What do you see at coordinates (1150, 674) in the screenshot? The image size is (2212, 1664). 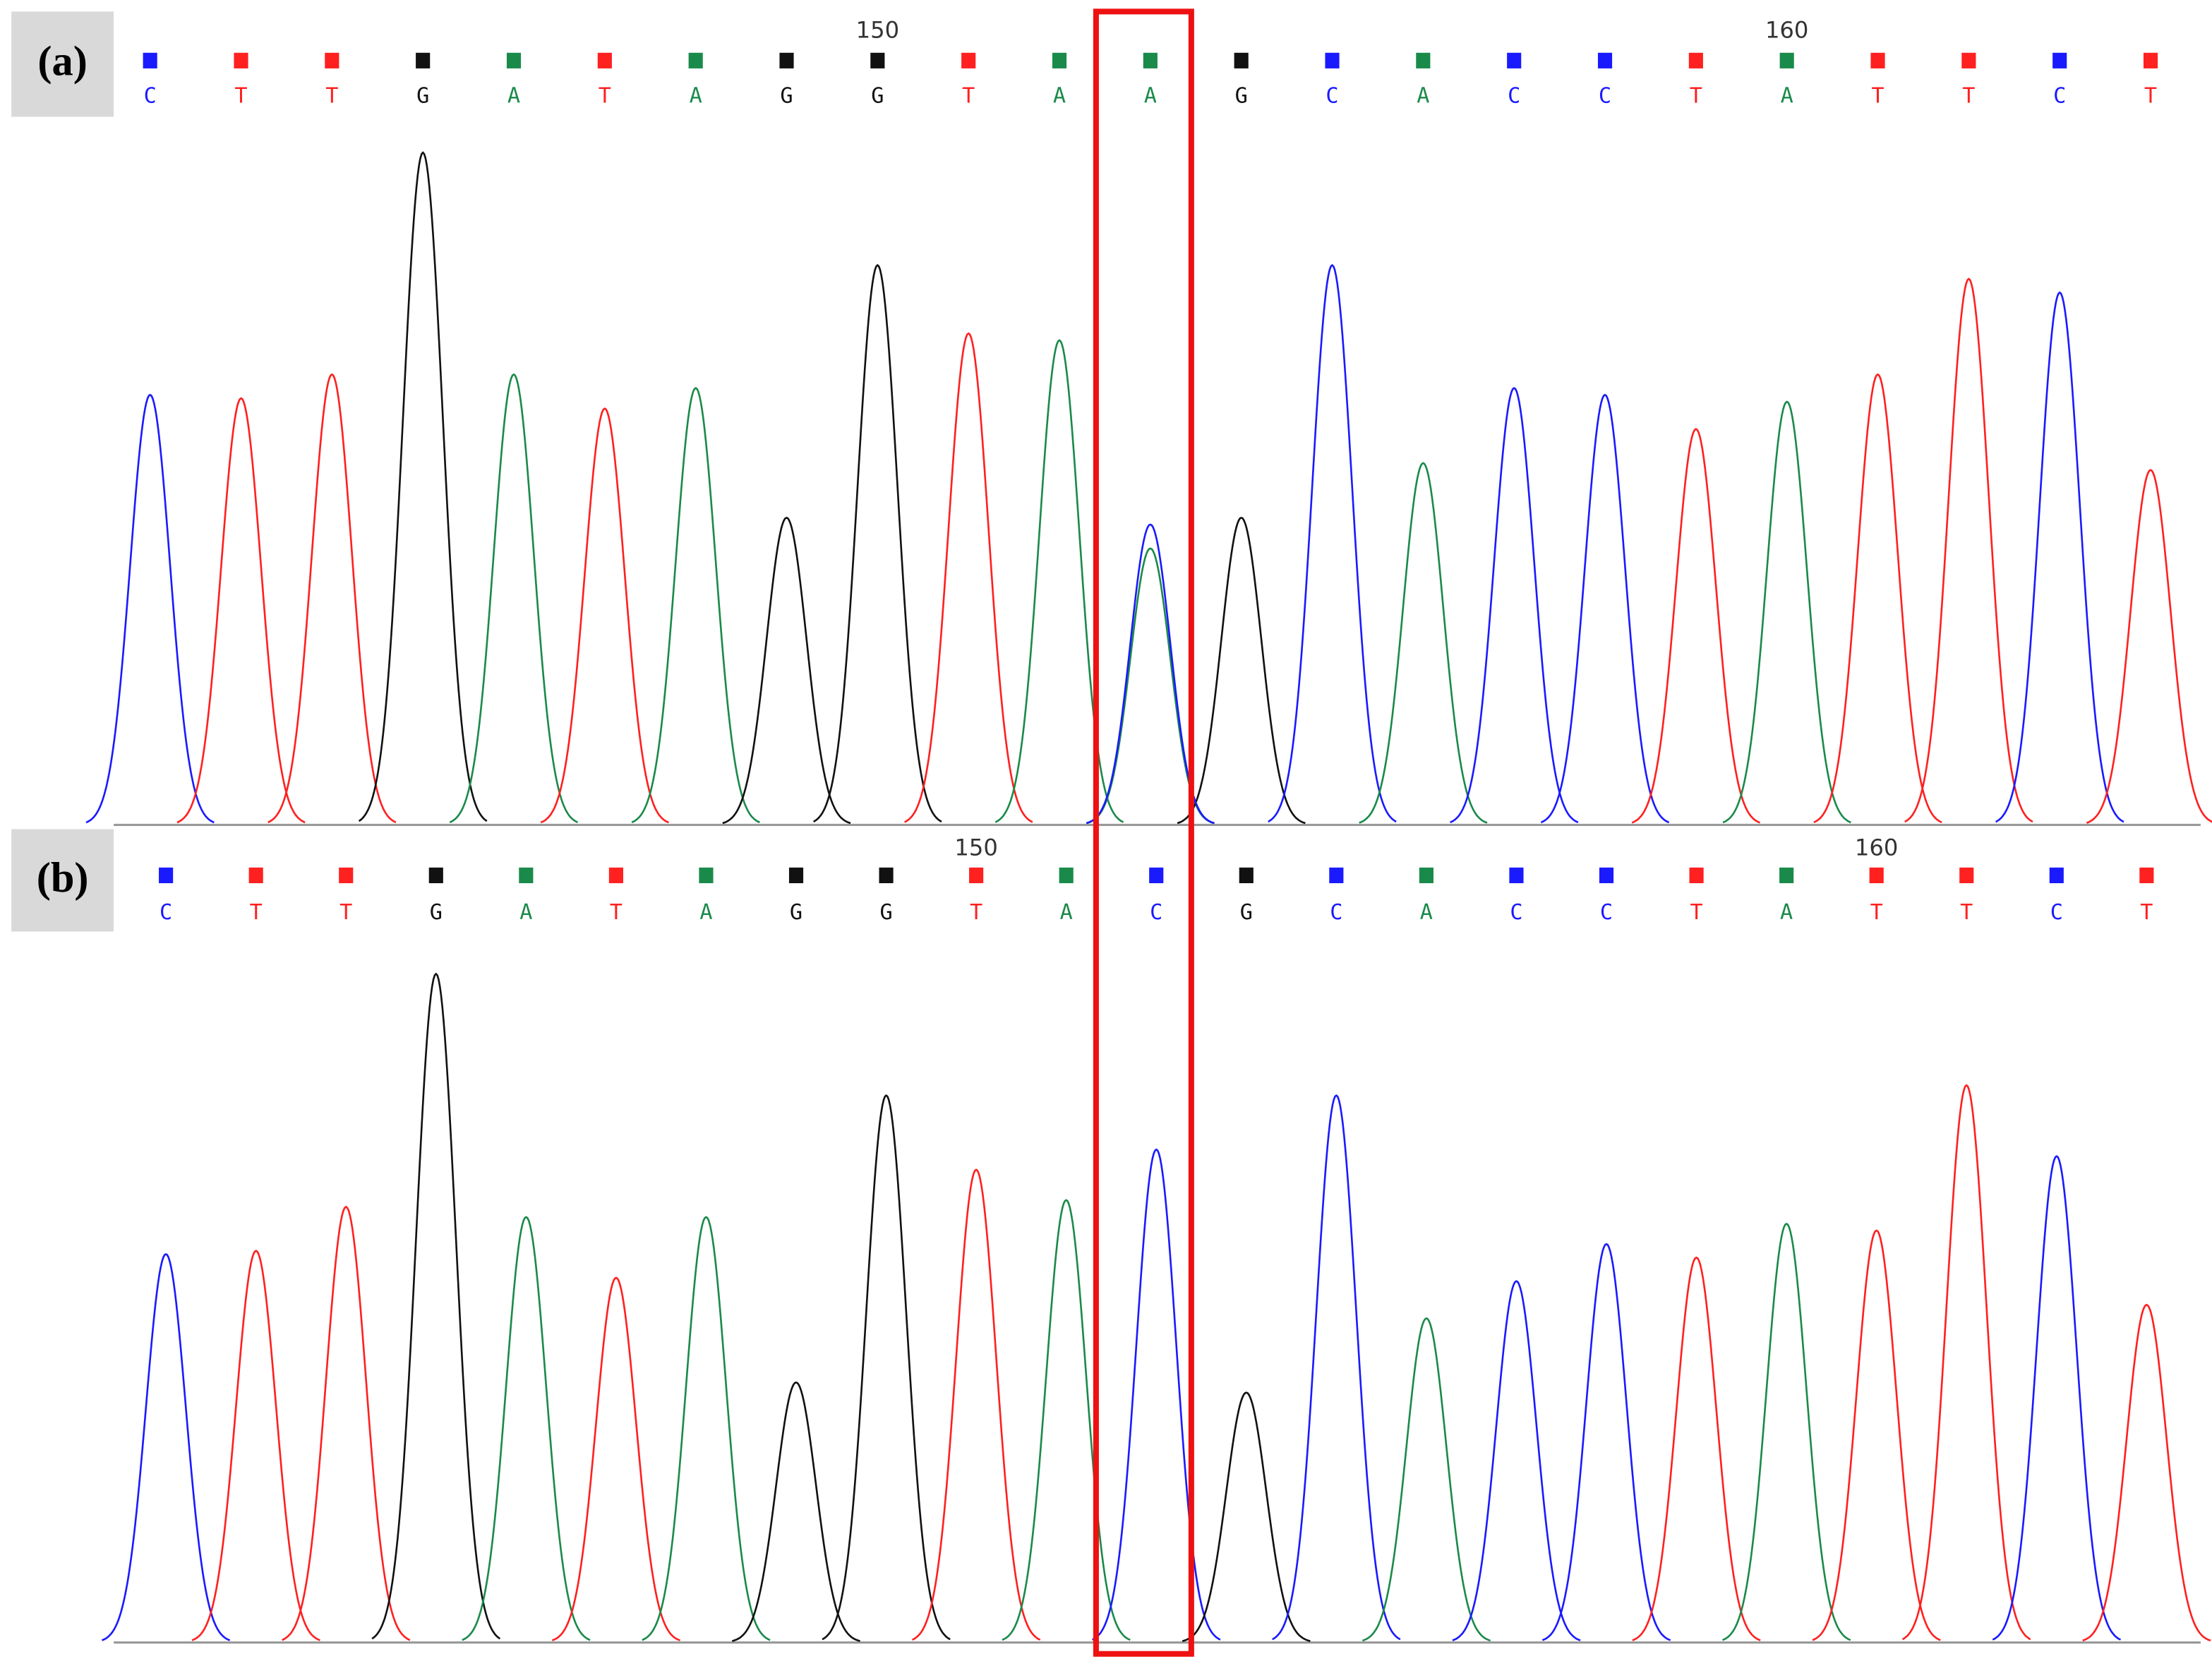 I see `secondary-peak` at bounding box center [1150, 674].